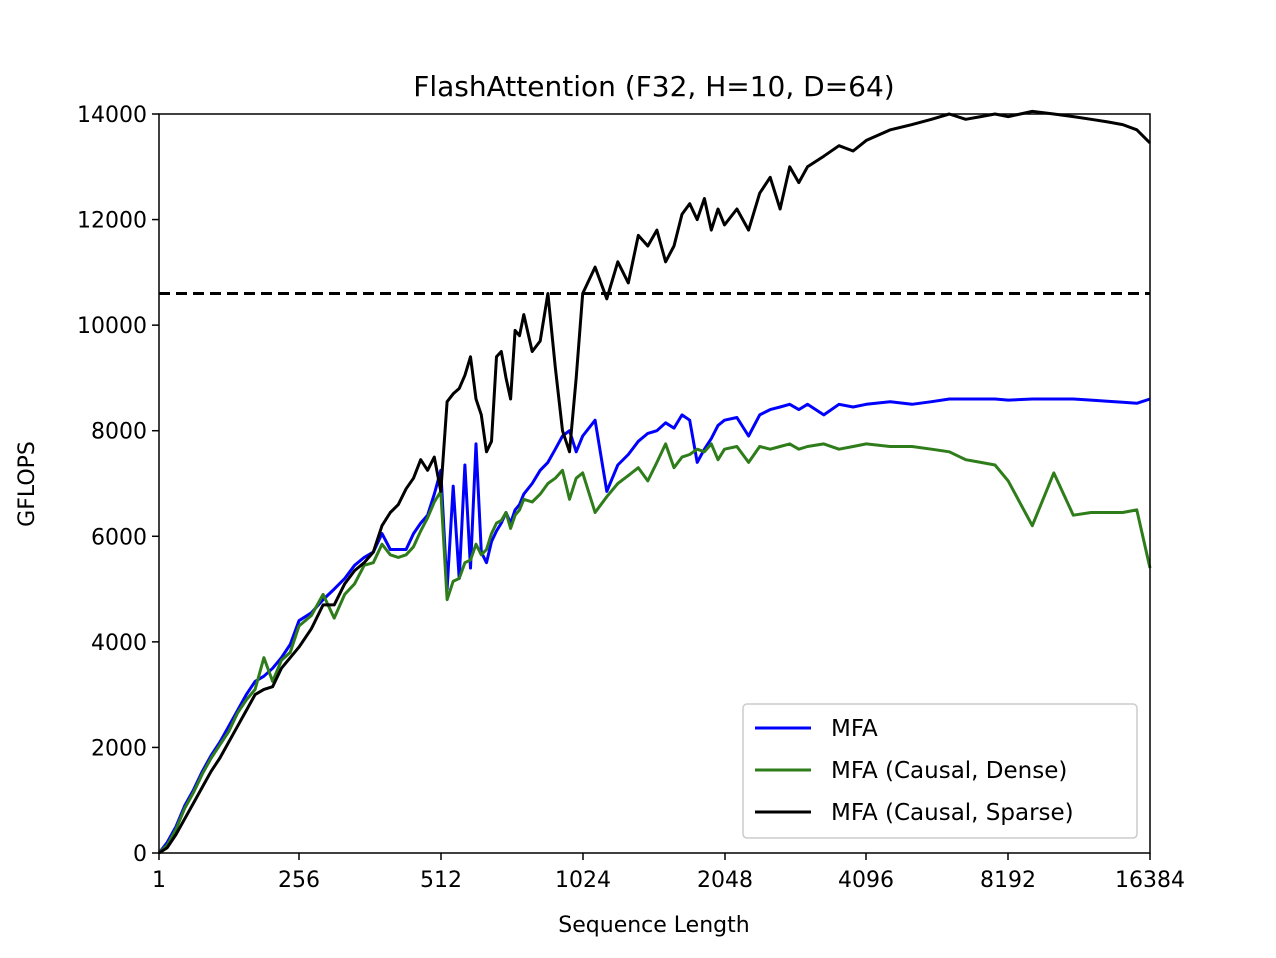 Image resolution: width=1276 pixels, height=958 pixels. I want to click on x-tick-label: 512, so click(441, 880).